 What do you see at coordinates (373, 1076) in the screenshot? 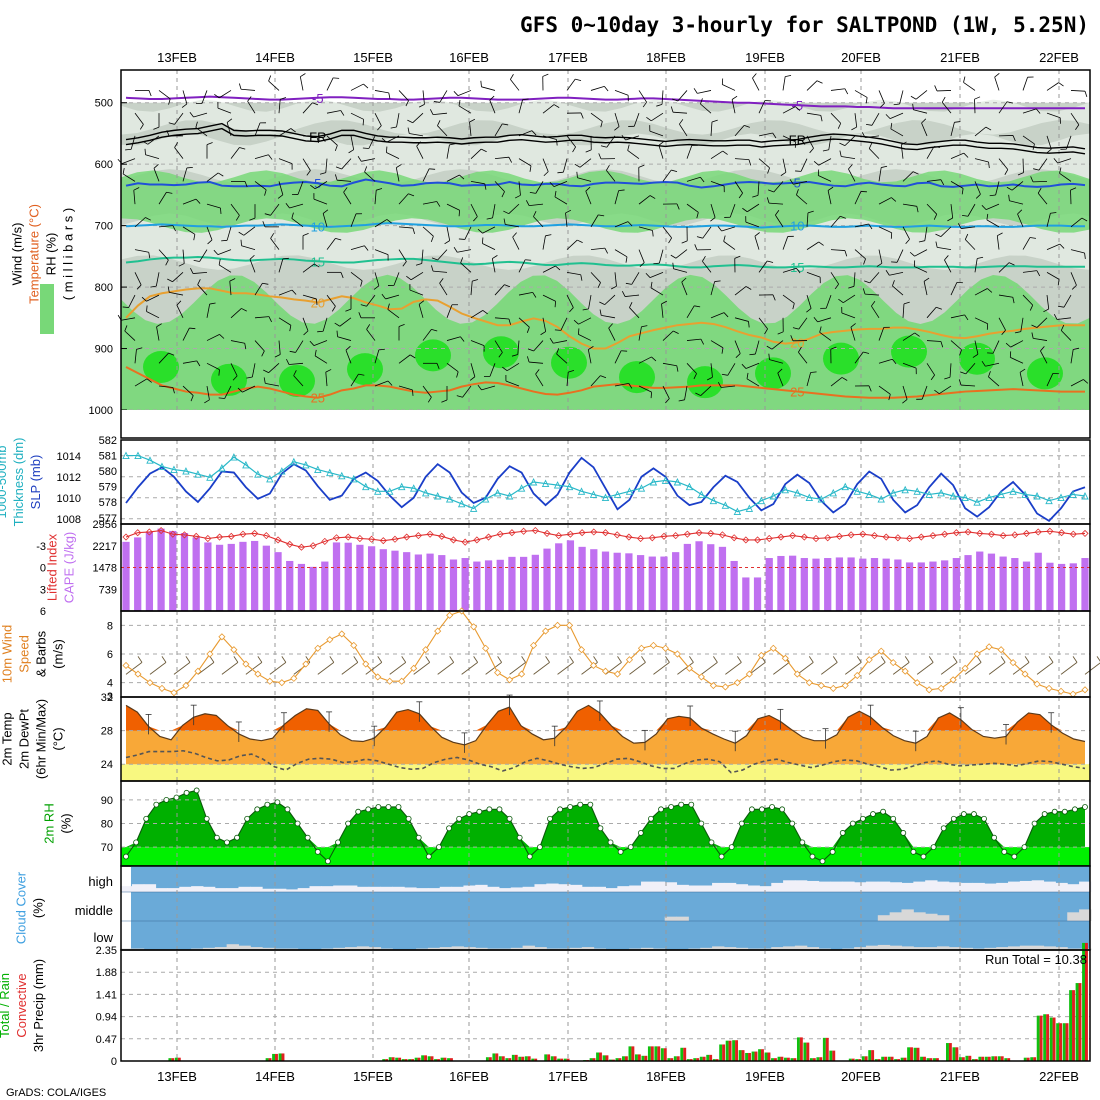
I see `date-label-bottom: 15FEB` at bounding box center [373, 1076].